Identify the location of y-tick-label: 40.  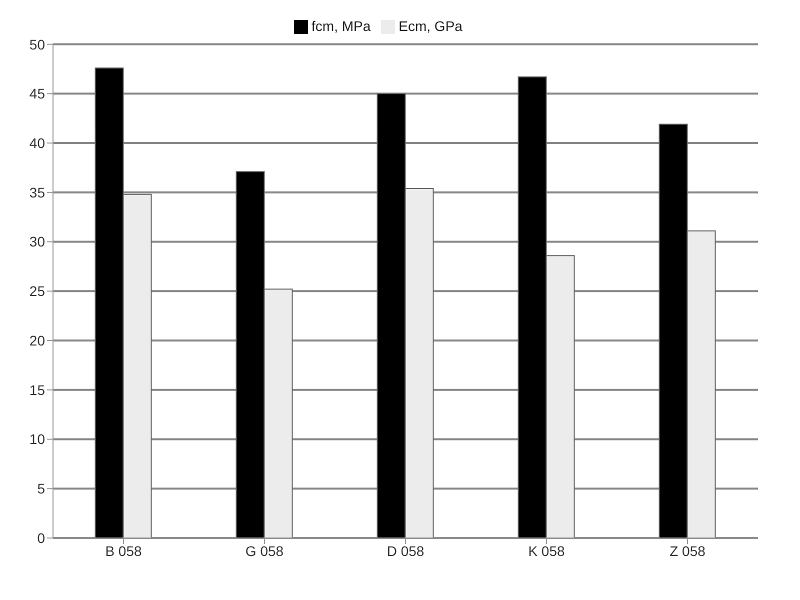
(37, 143).